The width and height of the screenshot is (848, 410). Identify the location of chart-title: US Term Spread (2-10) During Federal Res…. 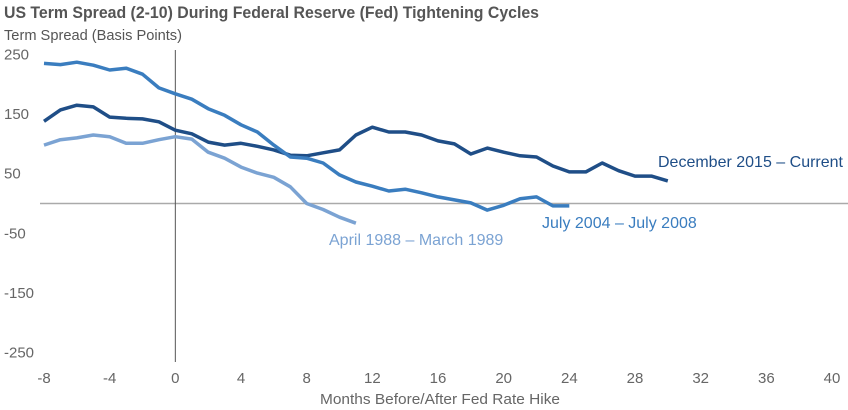
(271, 12).